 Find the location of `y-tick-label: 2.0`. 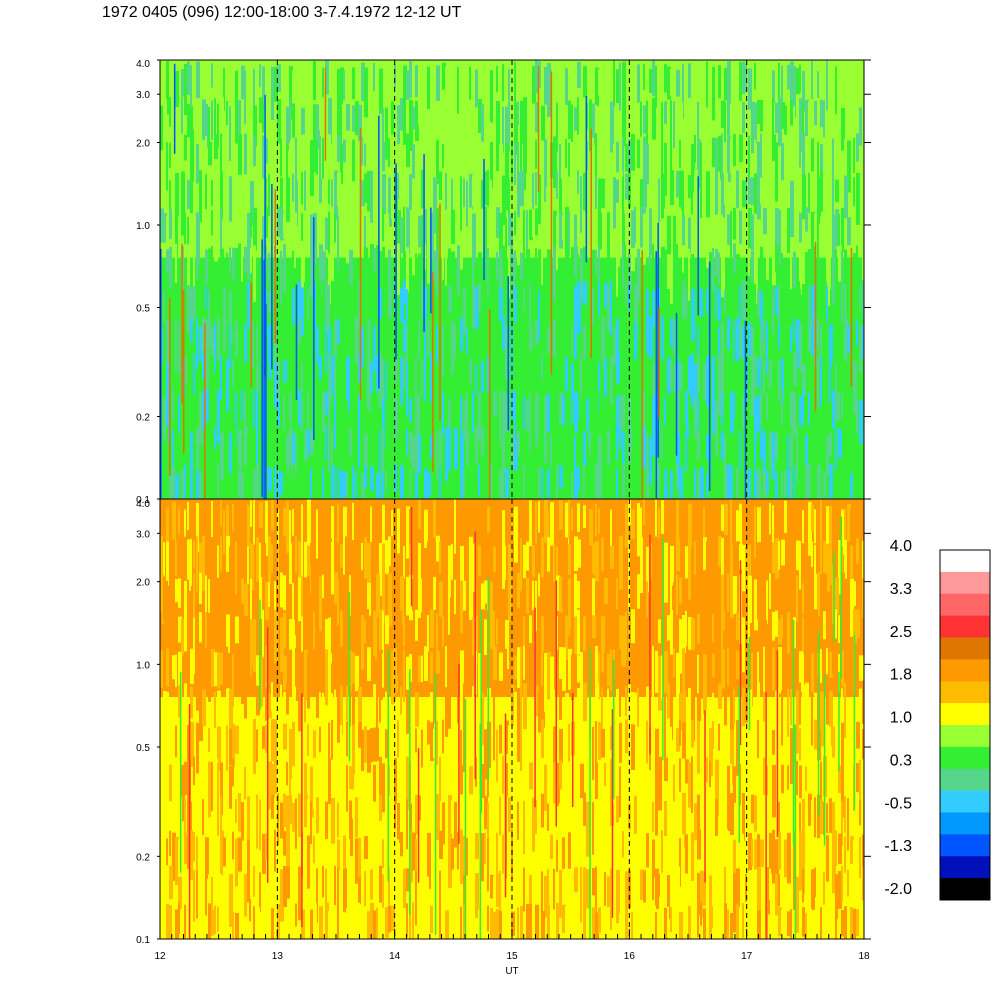

y-tick-label: 2.0 is located at coordinates (143, 143).